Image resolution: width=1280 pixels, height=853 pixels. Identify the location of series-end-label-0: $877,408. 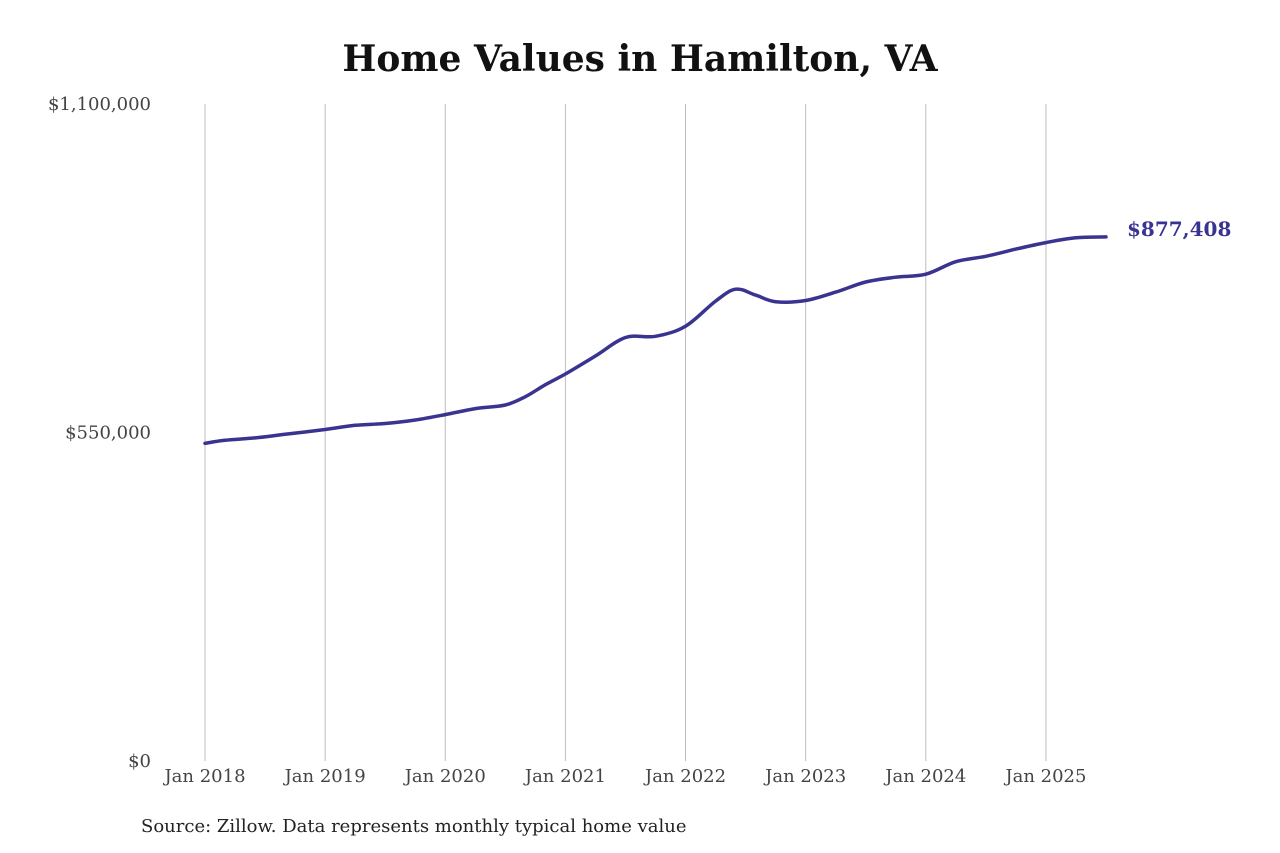
(1179, 229).